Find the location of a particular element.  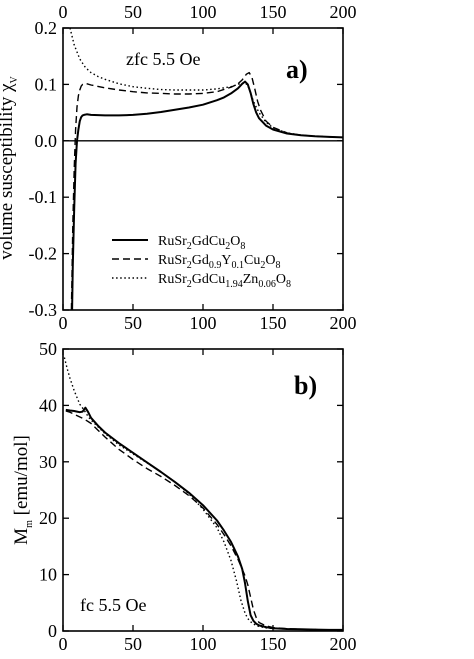

panel-b-ylabel: Mm [emu/mol] is located at coordinates (23, 490).